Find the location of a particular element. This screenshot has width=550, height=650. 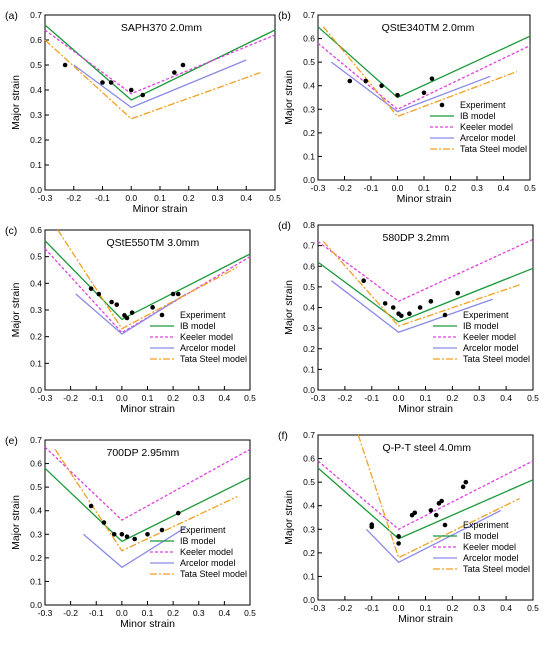

plot-frame is located at coordinates (425, 517).